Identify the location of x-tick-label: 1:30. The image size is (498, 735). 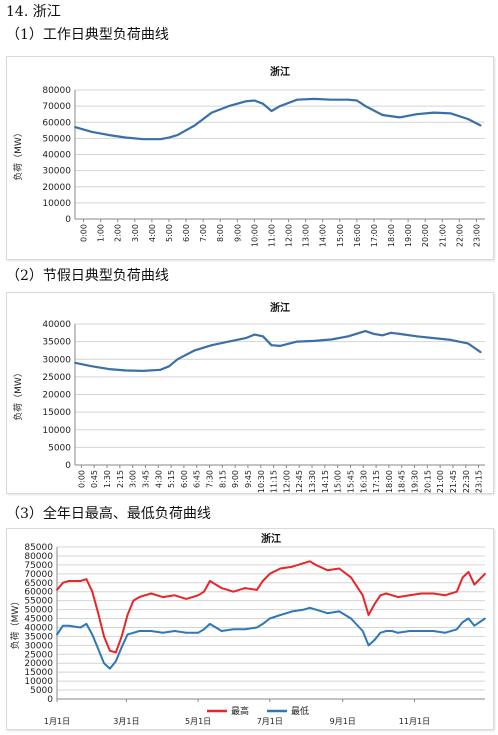
(107, 479).